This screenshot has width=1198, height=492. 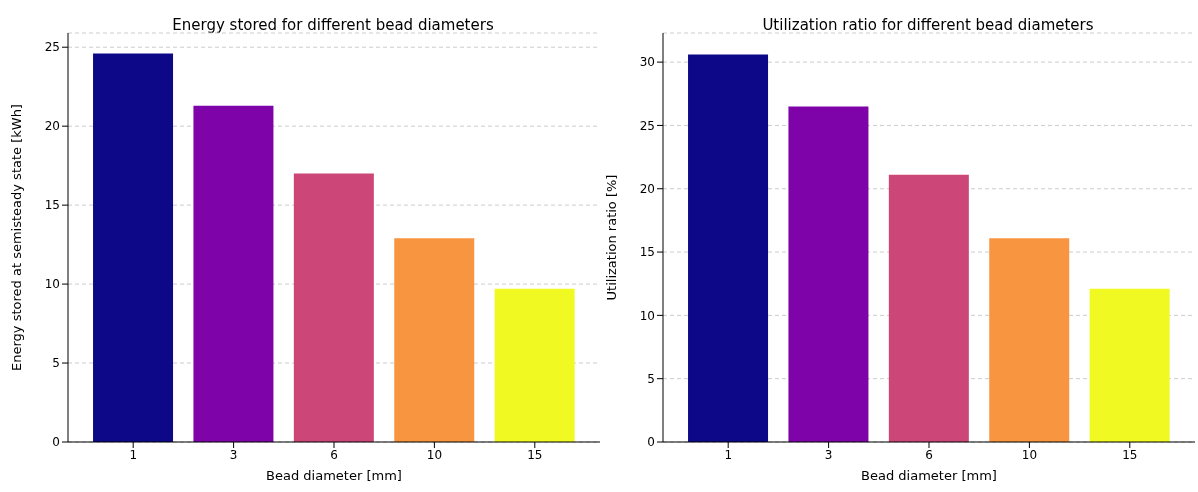 I want to click on y-tick-label: 30, so click(x=647, y=62).